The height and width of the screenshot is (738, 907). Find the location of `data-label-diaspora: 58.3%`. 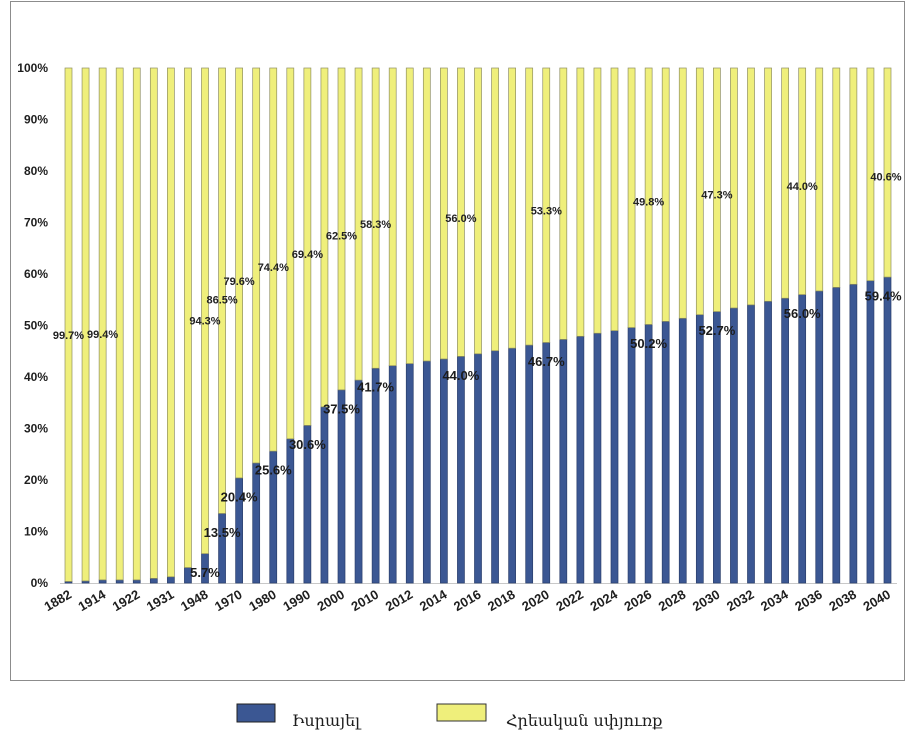

data-label-diaspora: 58.3% is located at coordinates (375, 225).